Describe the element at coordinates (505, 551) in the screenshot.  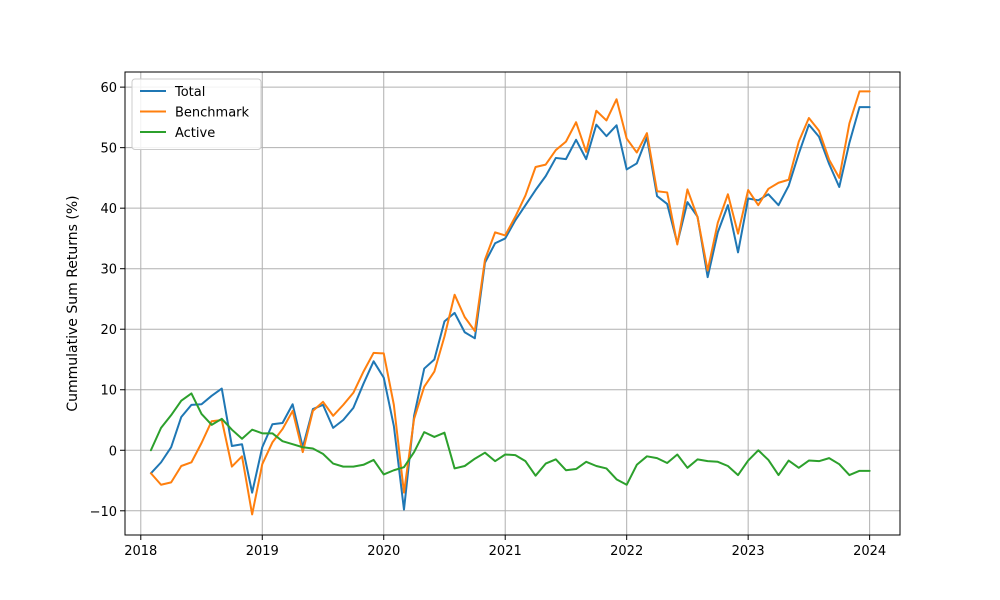
I see `x-tick-label: 2021` at that location.